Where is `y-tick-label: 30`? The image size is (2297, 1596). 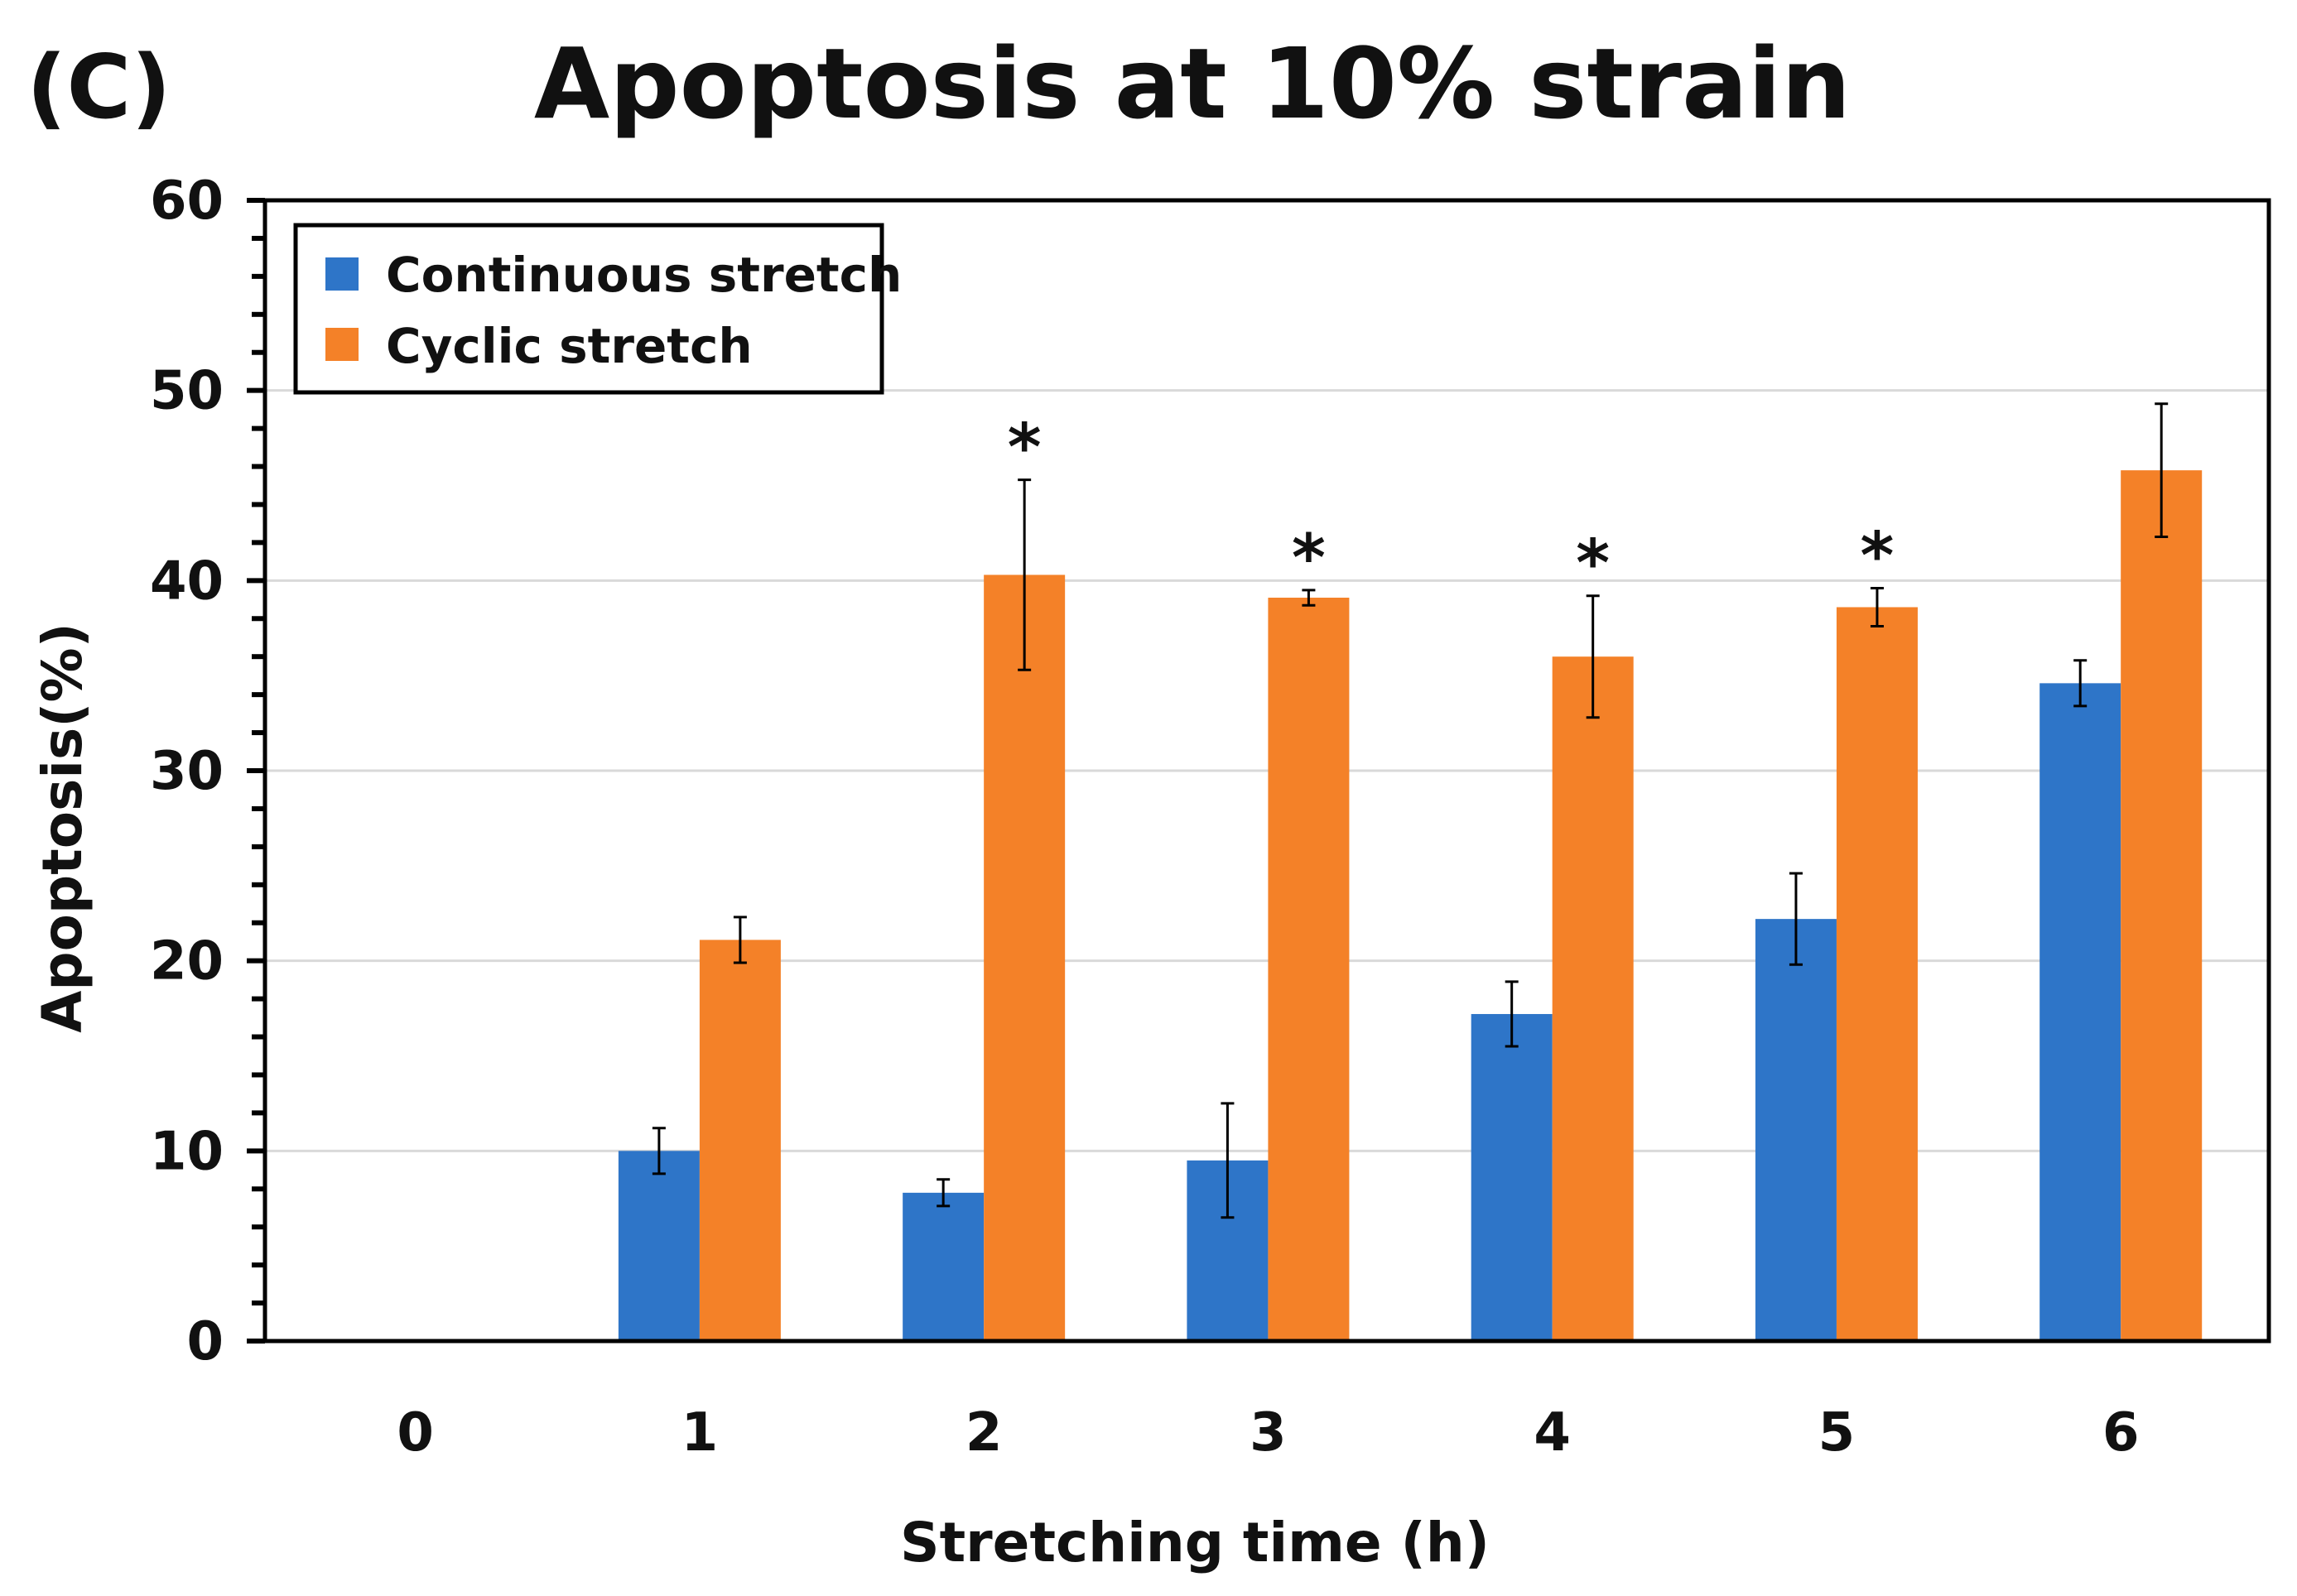
y-tick-label: 30 is located at coordinates (187, 771).